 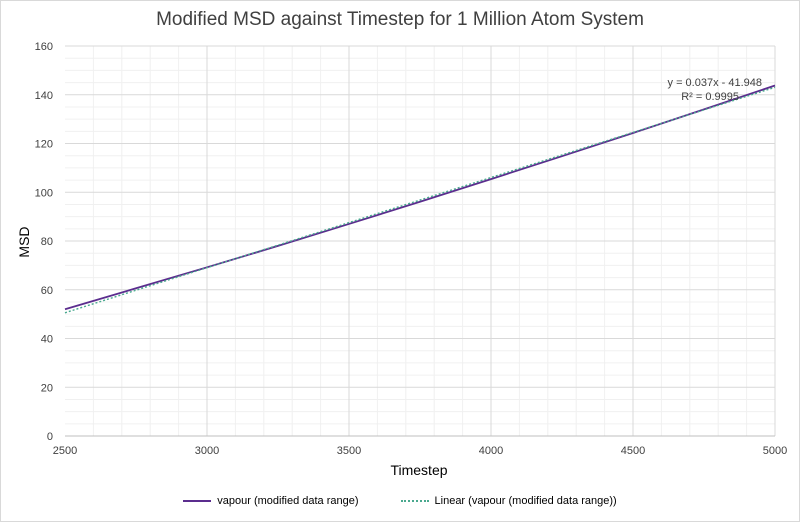 I want to click on x-tick-label: 3500, so click(x=349, y=451).